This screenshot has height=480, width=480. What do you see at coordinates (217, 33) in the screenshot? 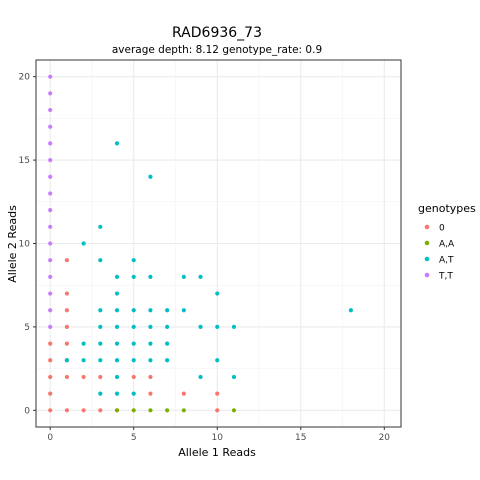
I see `chart-title: RAD6936_73` at bounding box center [217, 33].